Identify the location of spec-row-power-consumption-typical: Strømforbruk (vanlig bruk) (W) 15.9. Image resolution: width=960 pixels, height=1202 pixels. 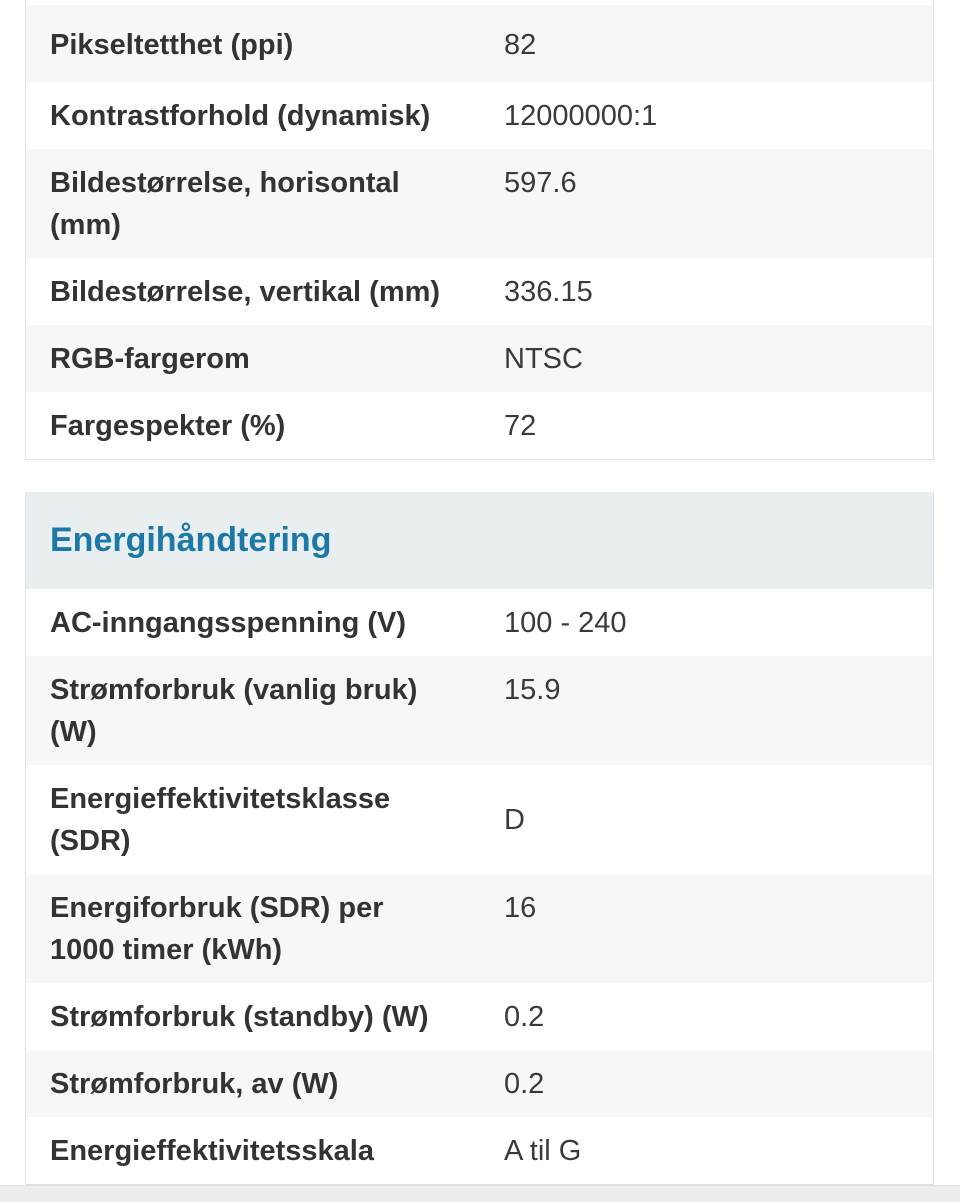
(479, 710).